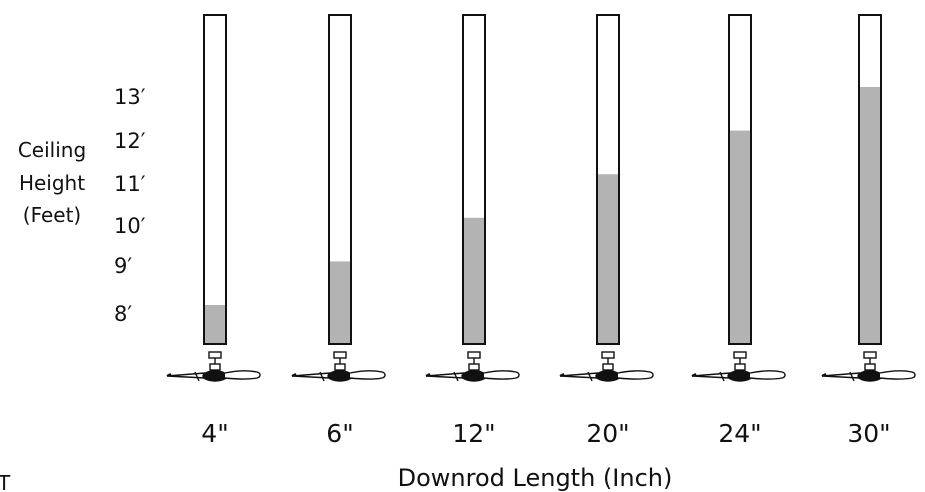 The image size is (925, 492). Describe the element at coordinates (215, 179) in the screenshot. I see `bar-outline` at that location.